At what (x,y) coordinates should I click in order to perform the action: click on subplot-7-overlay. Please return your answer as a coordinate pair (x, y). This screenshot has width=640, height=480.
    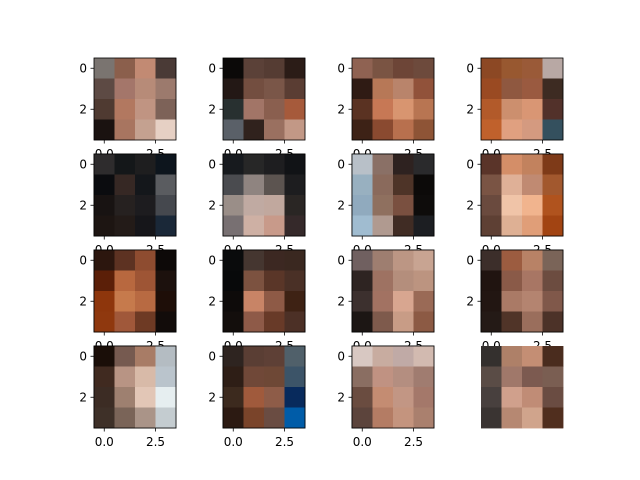
    Looking at the image, I should click on (393, 195).